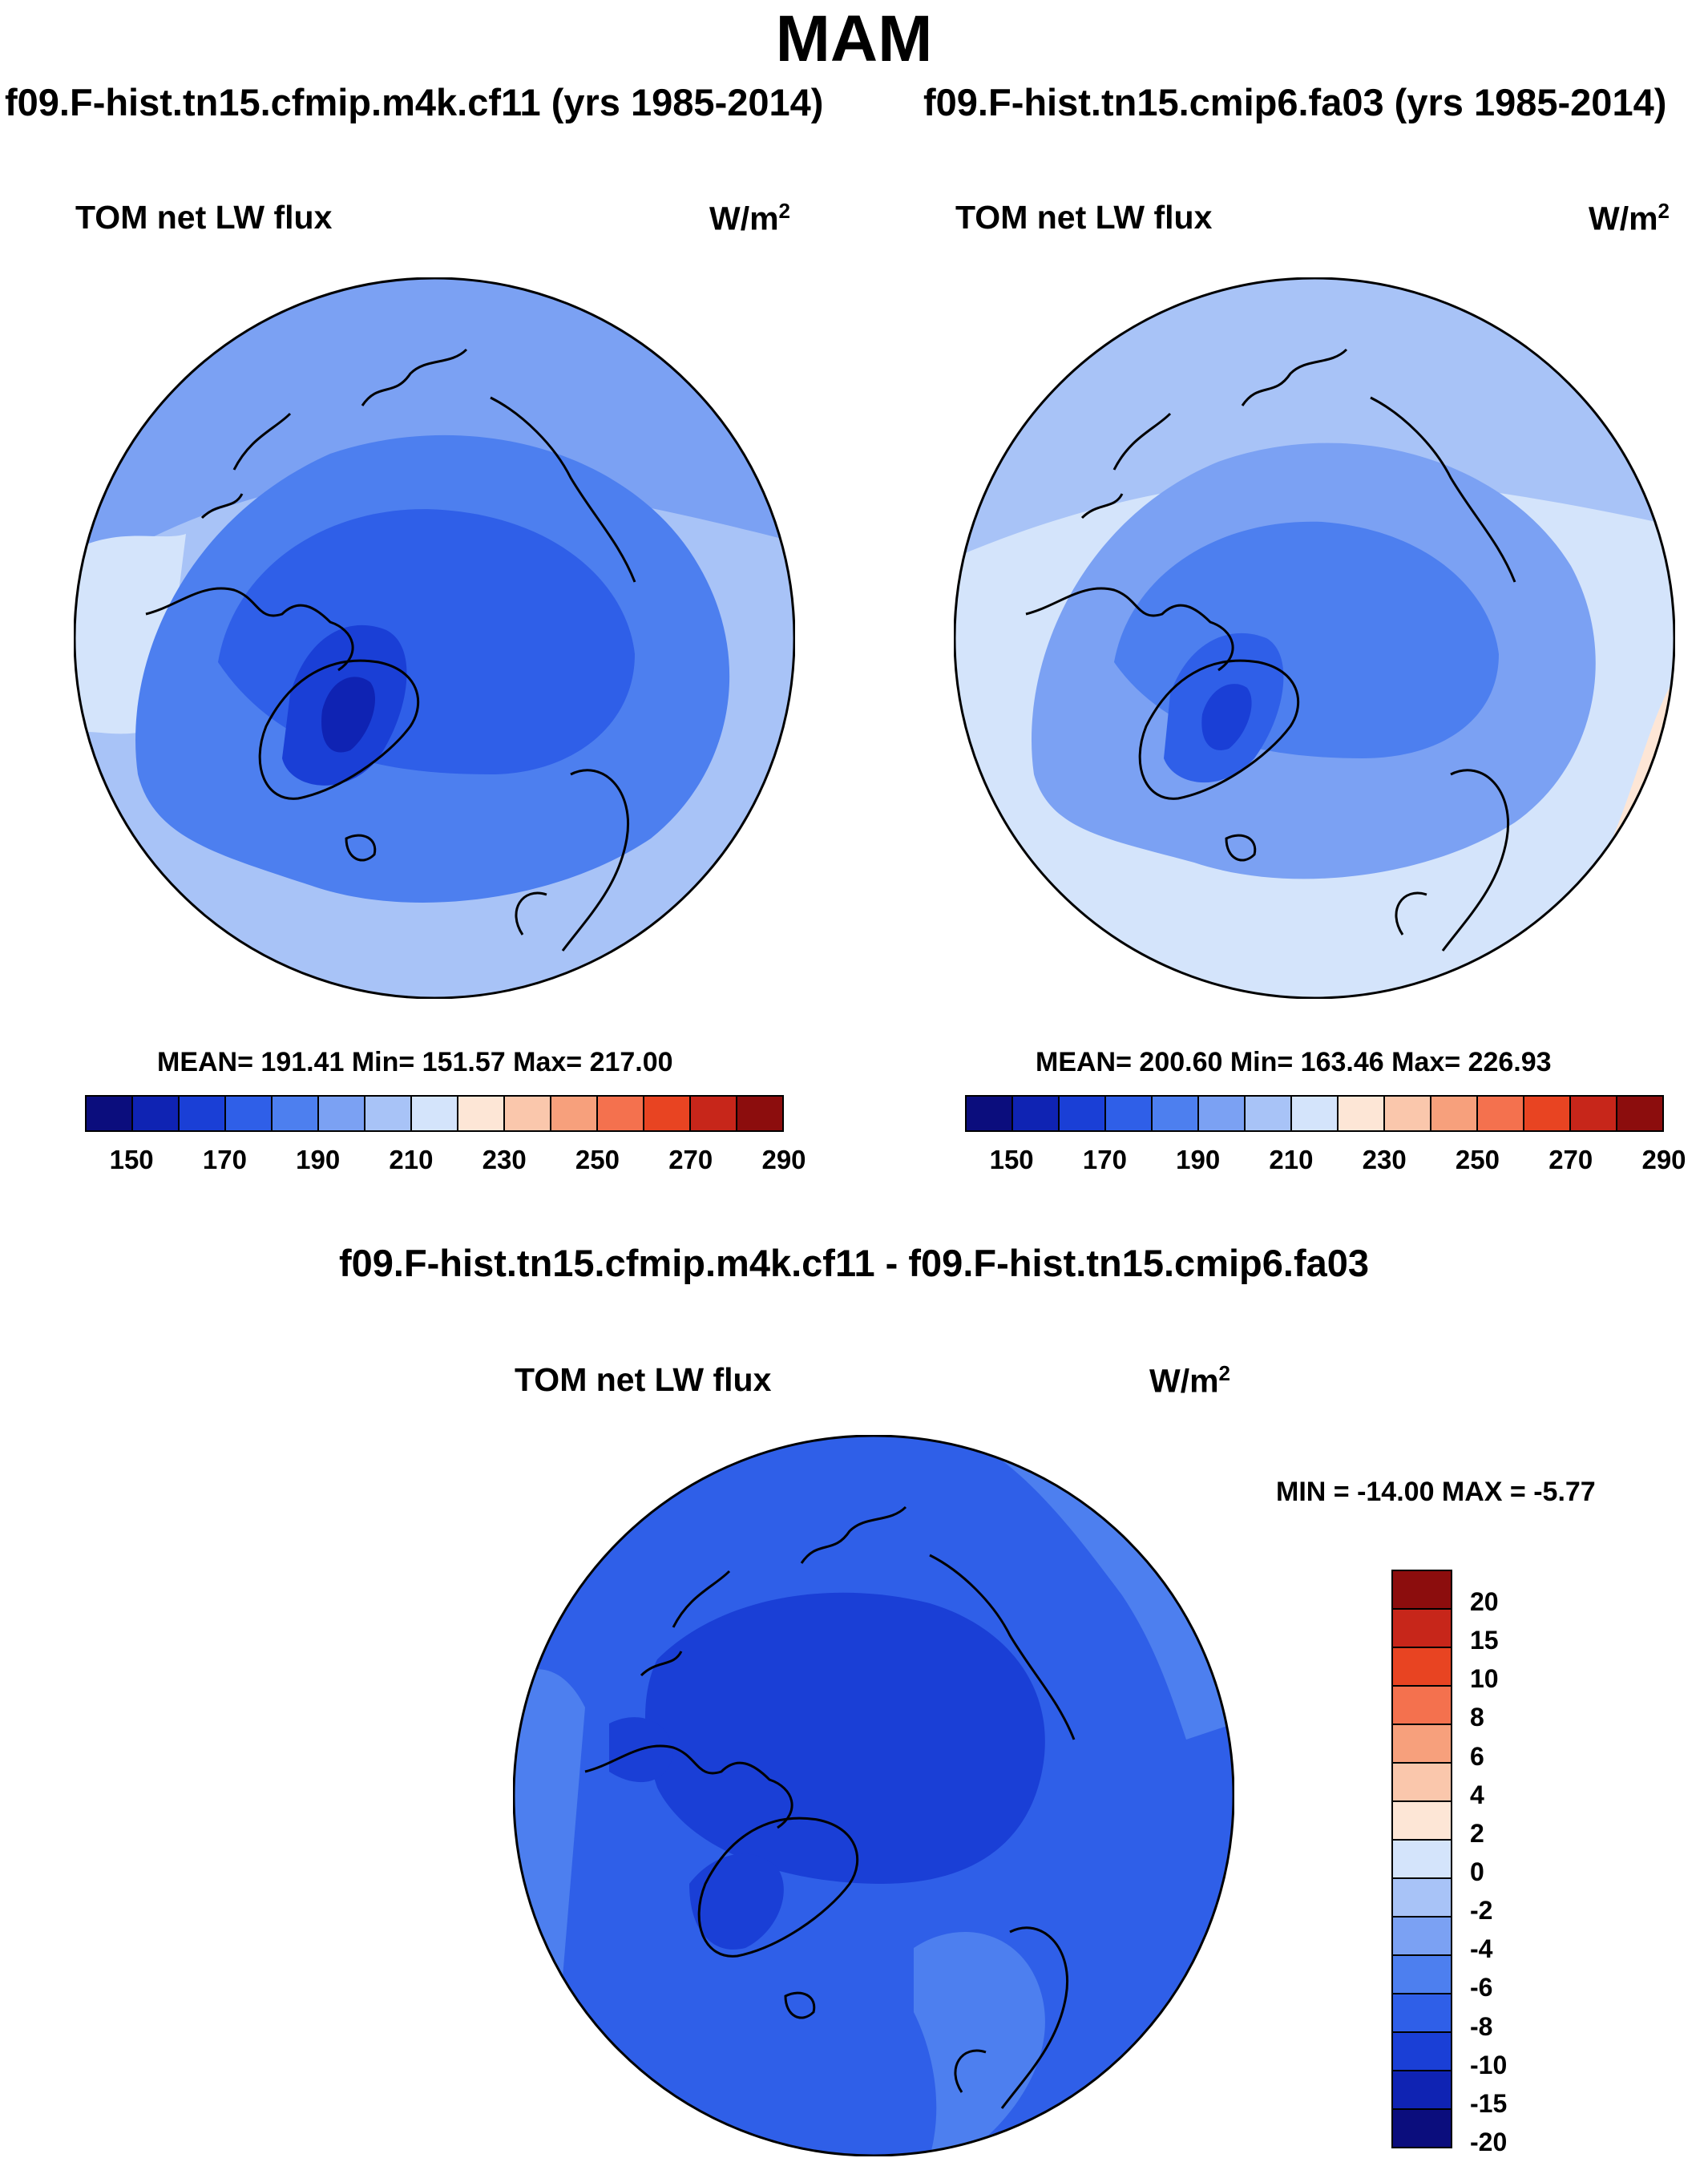 The image size is (1708, 2158). I want to click on colorbar-label: -15, so click(1489, 2103).